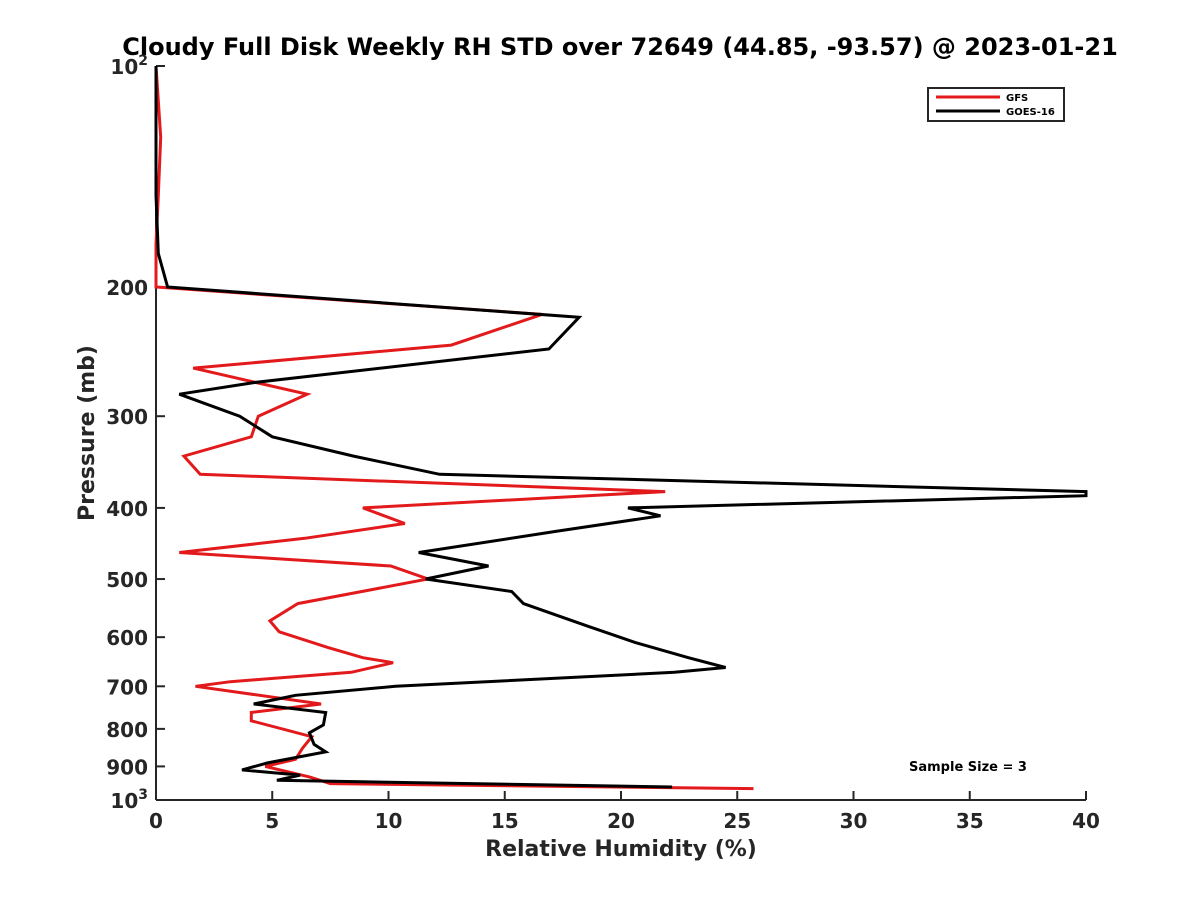 This screenshot has height=900, width=1200. Describe the element at coordinates (970, 821) in the screenshot. I see `x-tick-label: 35` at that location.